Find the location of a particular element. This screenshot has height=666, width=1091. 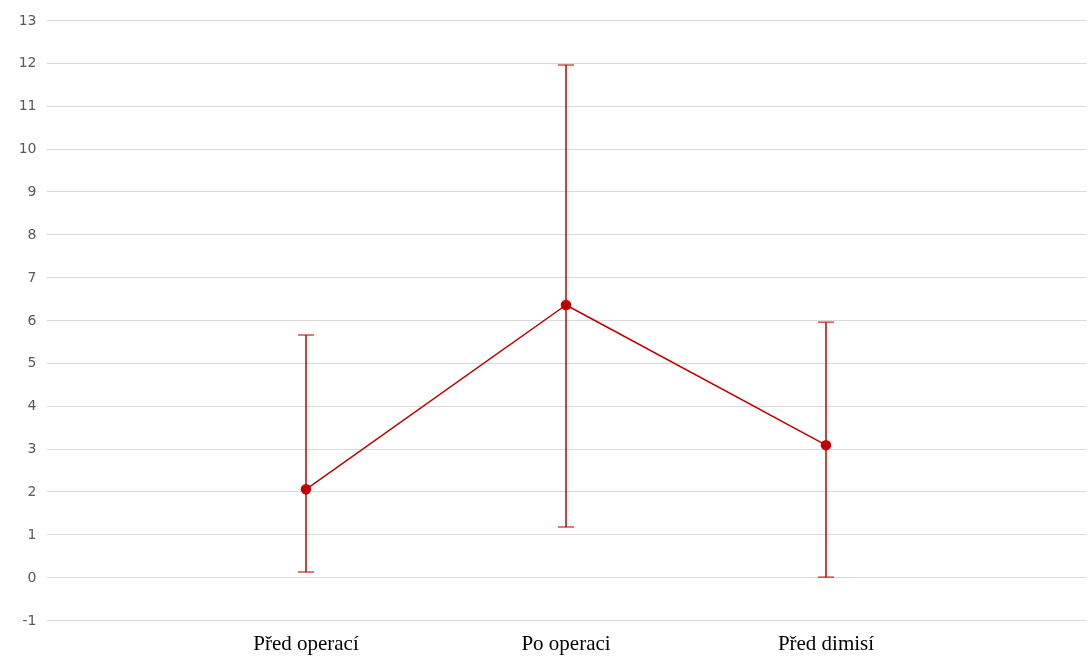

y-tick-label: 2 is located at coordinates (32, 490).